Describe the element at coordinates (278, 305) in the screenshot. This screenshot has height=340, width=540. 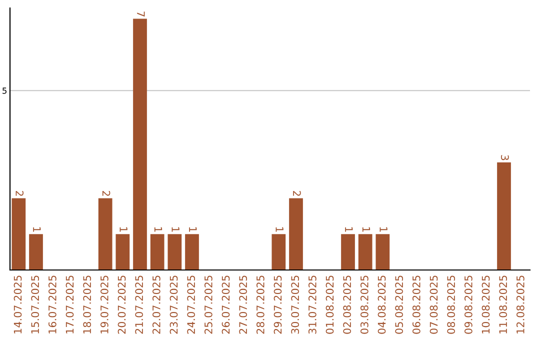
I see `x-tick-label: 29.07.2025` at that location.